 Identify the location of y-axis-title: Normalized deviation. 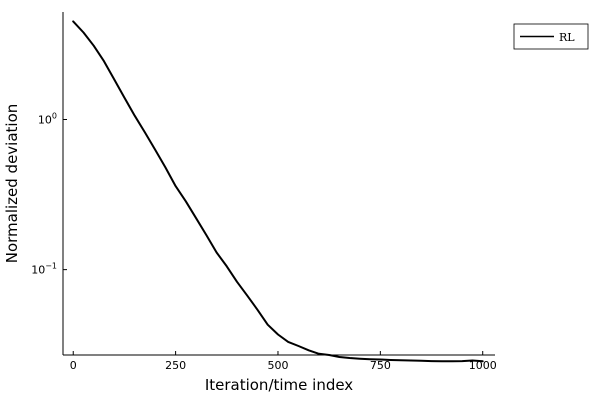
(12, 184).